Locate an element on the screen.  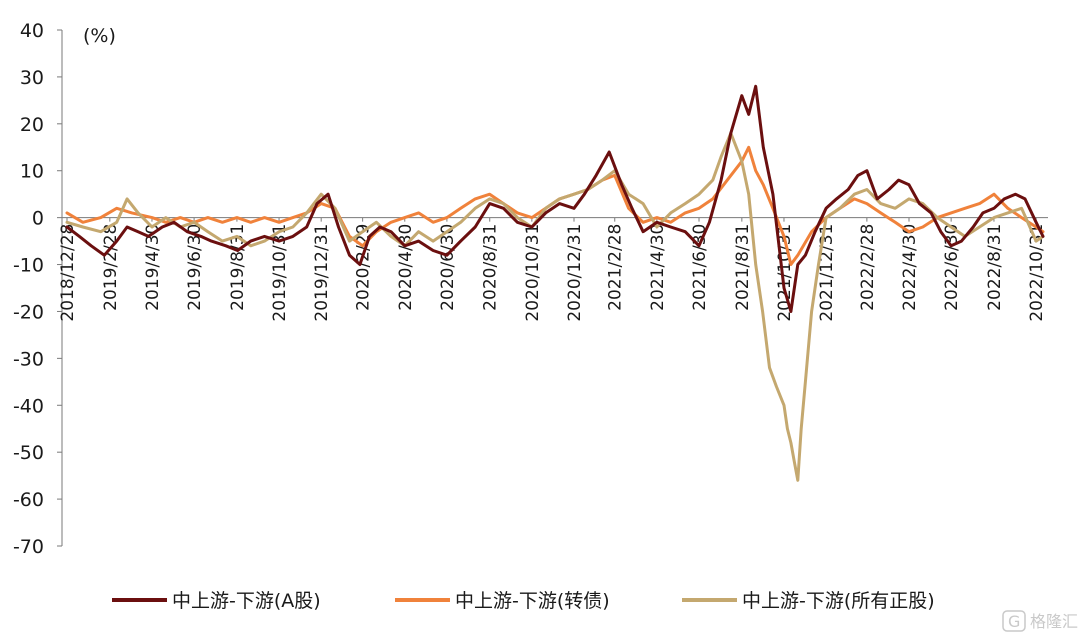
x-tick-label: 2020/6/30 is located at coordinates (448, 267).